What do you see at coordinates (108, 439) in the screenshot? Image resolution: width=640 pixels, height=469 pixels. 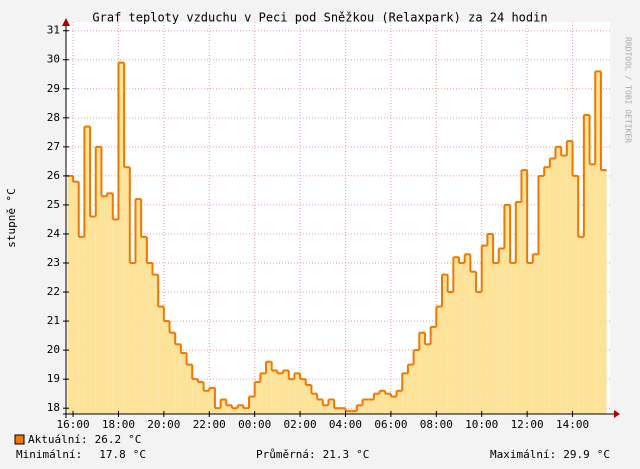 I see `stat-value: 26.2` at bounding box center [108, 439].